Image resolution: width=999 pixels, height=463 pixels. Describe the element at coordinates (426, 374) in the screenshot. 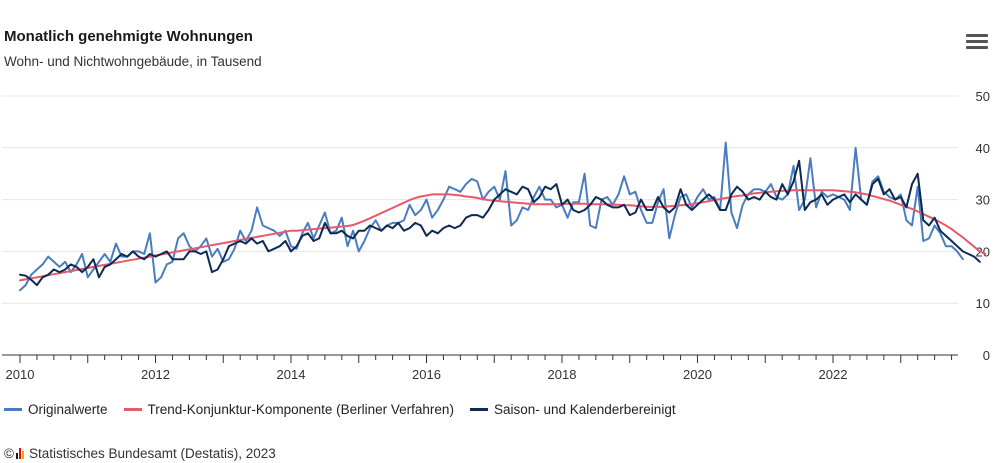

I see `x-tick-label: 2016` at that location.